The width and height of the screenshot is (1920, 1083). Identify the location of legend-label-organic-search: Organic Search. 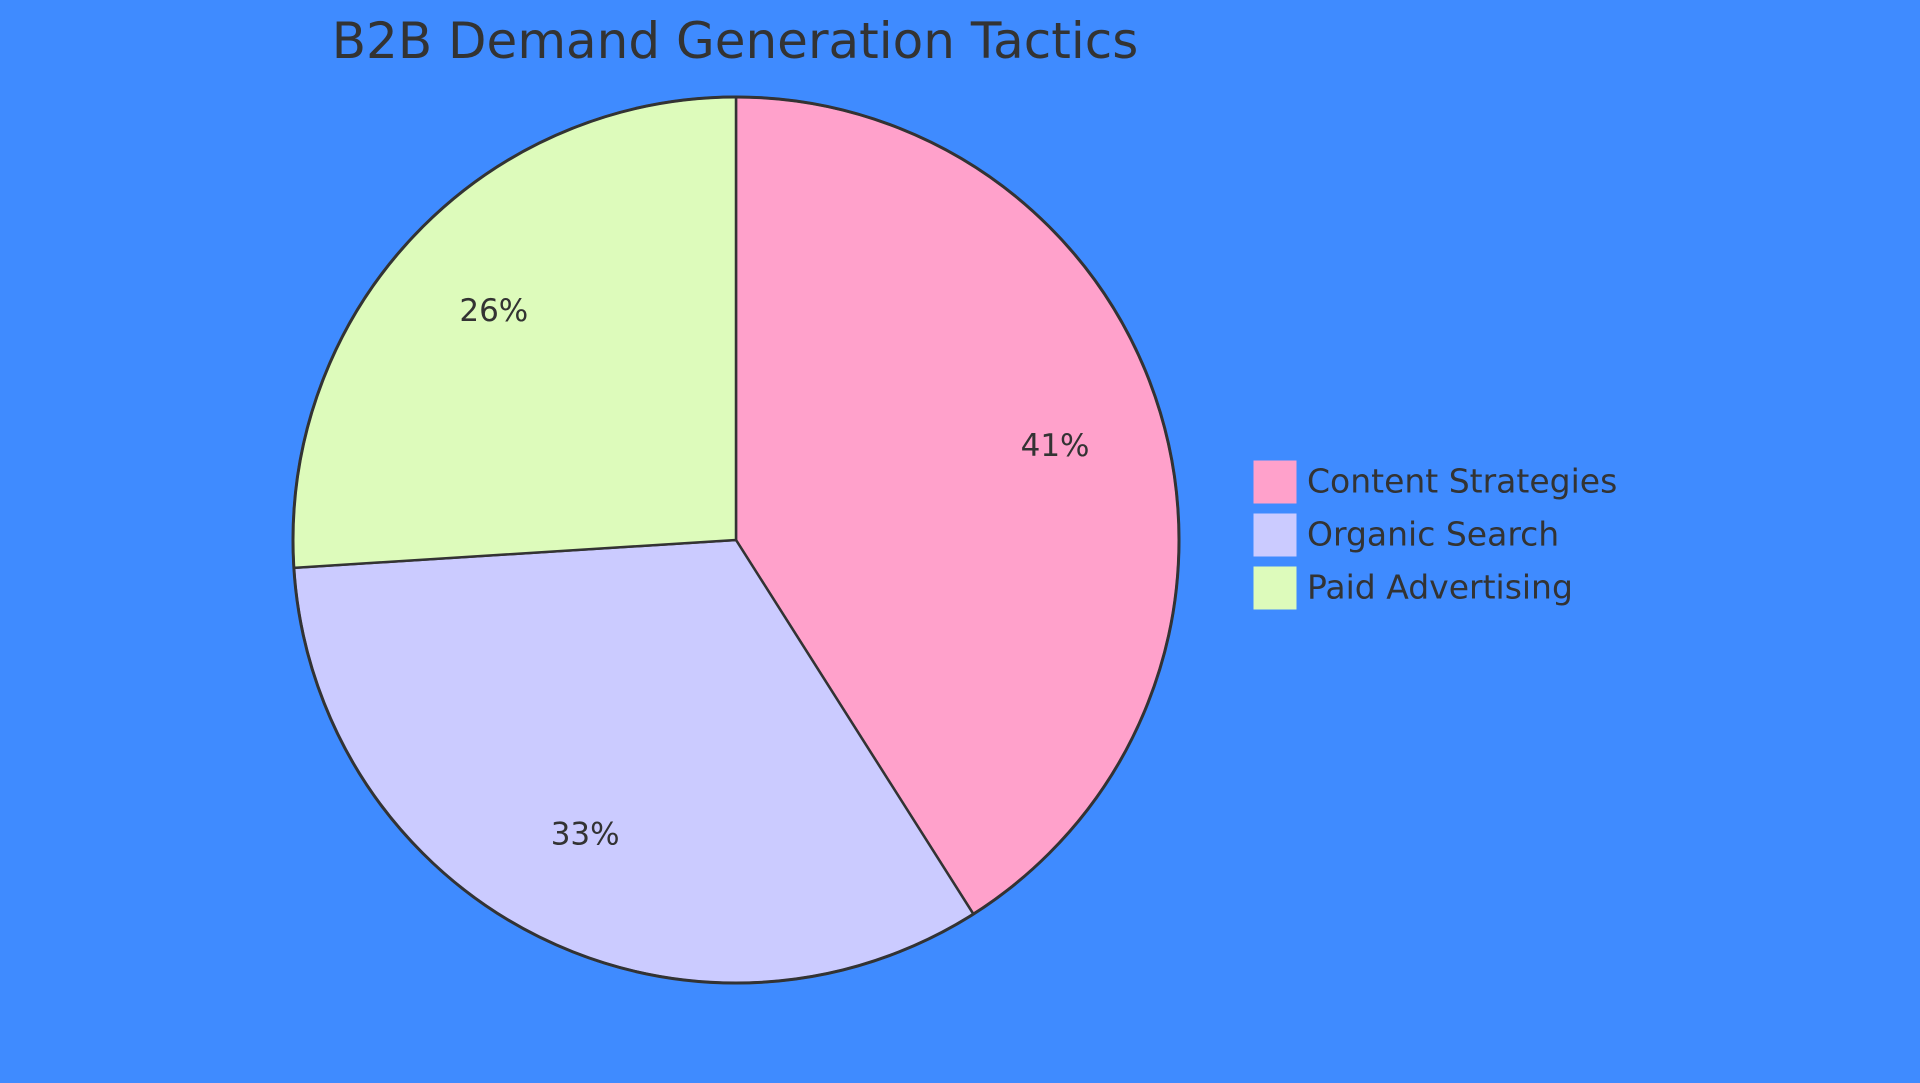
(1433, 534).